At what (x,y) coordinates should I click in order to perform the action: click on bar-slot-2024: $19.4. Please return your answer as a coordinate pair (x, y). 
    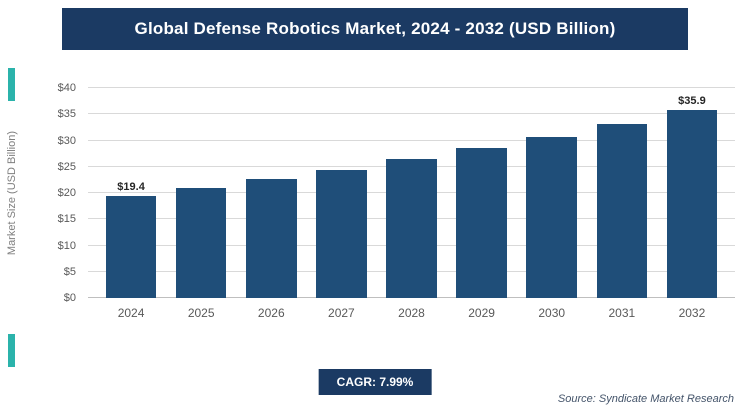
    Looking at the image, I should click on (131, 193).